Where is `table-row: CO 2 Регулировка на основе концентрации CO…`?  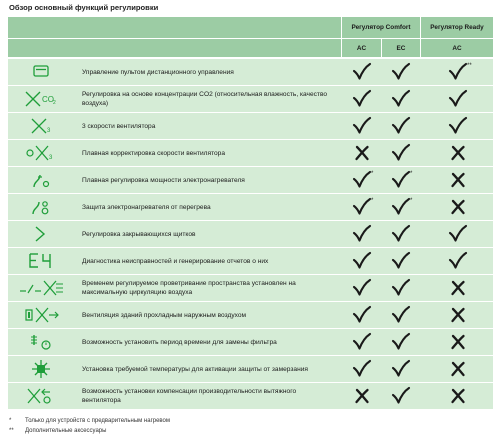 table-row: CO 2 Регулировка на основе концентрации CO… is located at coordinates (250, 99).